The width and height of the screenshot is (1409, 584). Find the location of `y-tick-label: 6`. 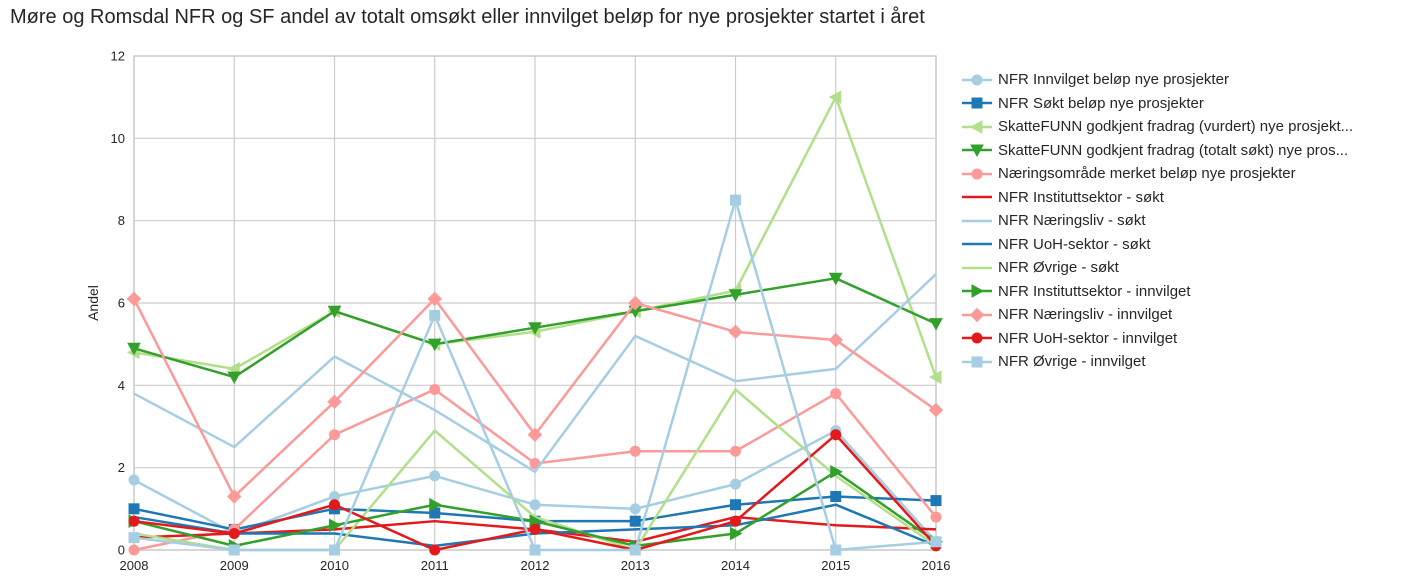

y-tick-label: 6 is located at coordinates (121, 303).